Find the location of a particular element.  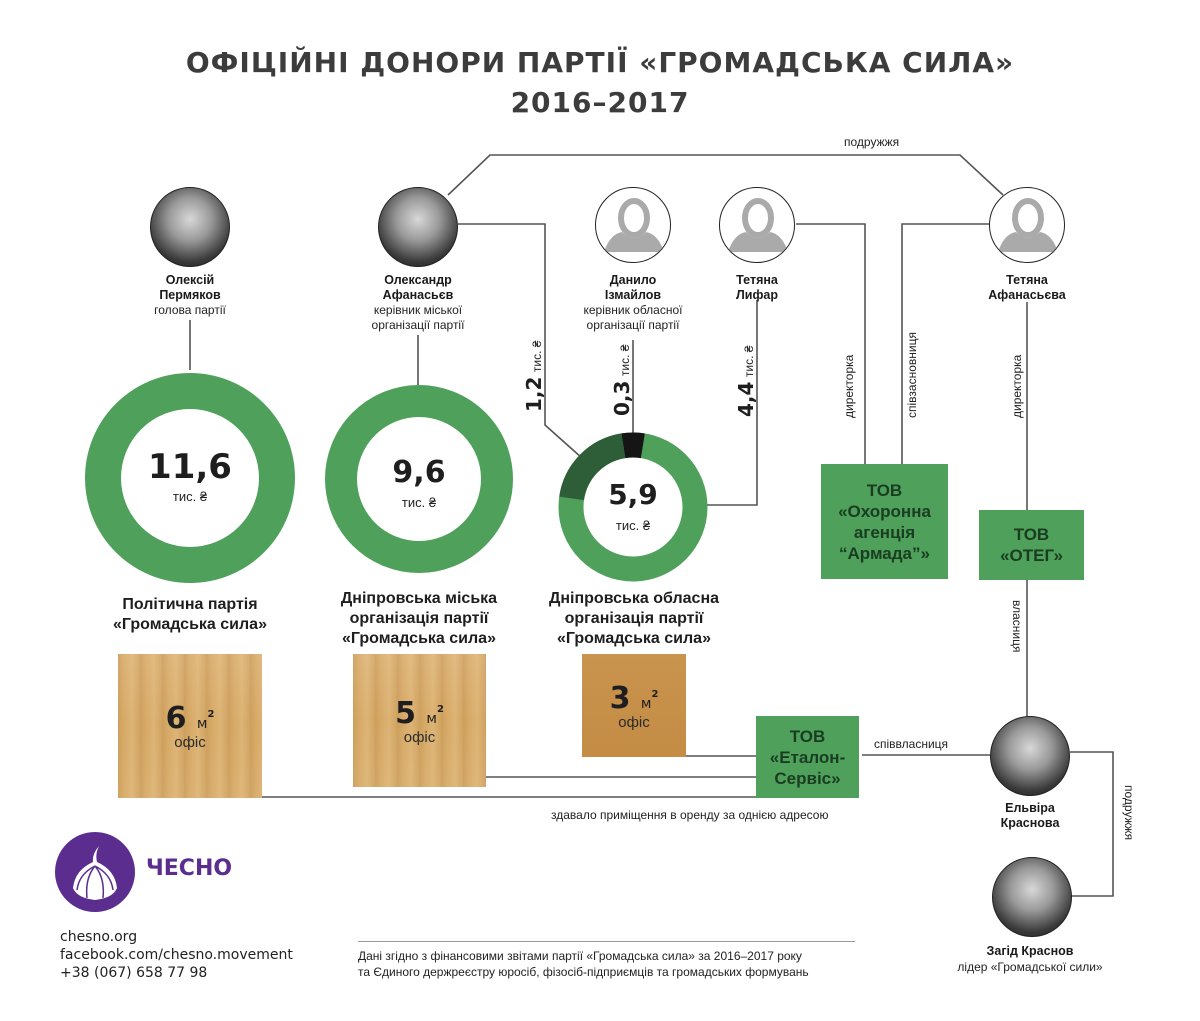

role-line: керівник обласної is located at coordinates (633, 310).